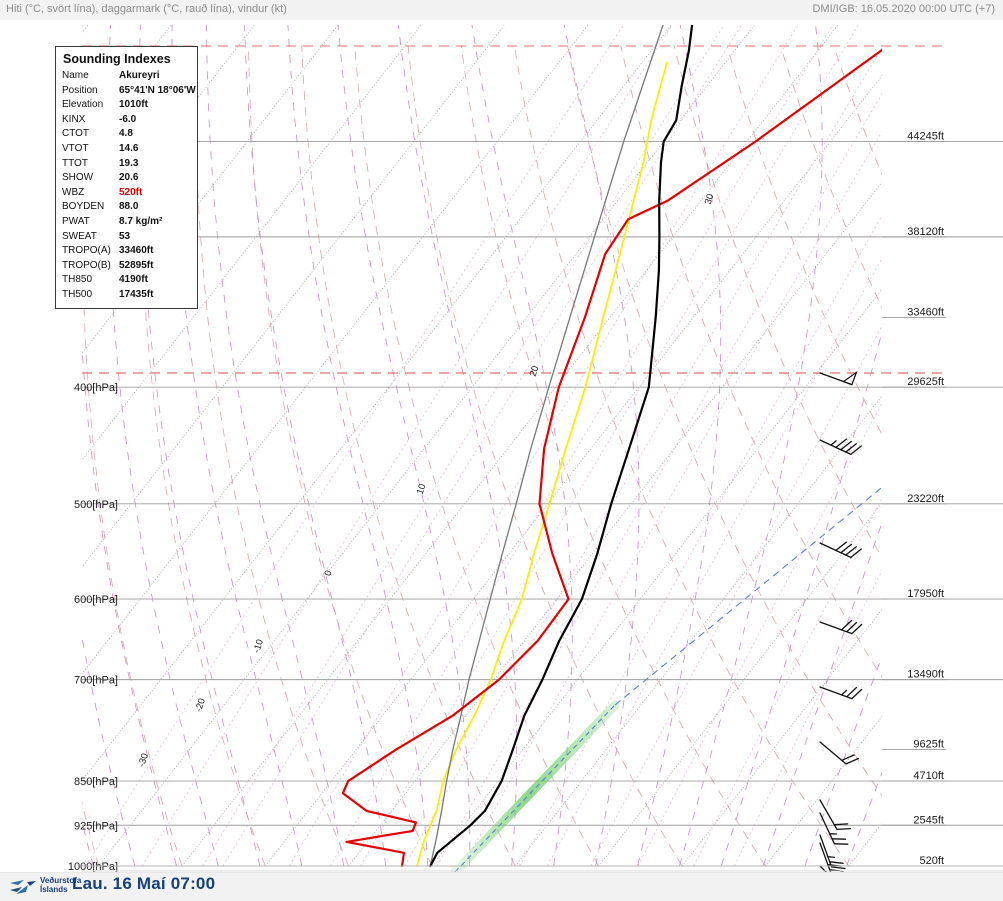 This screenshot has height=901, width=1003. Describe the element at coordinates (128, 207) in the screenshot. I see `index-value: 88.0` at that location.